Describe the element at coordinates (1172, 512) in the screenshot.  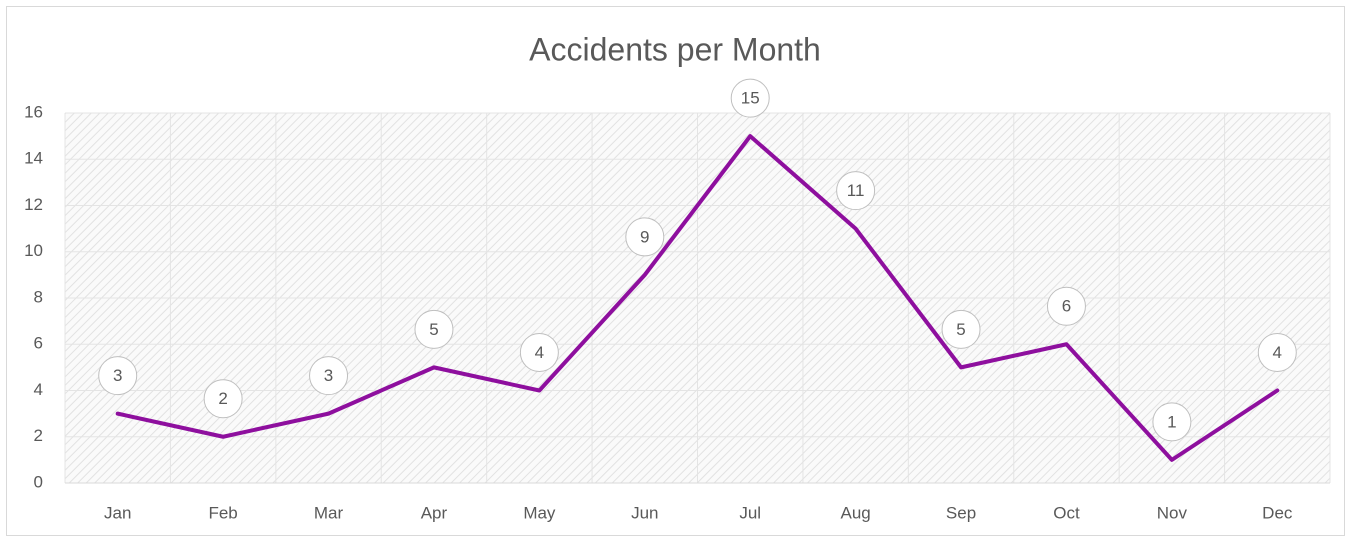
I see `x-tick-label: Nov` at that location.